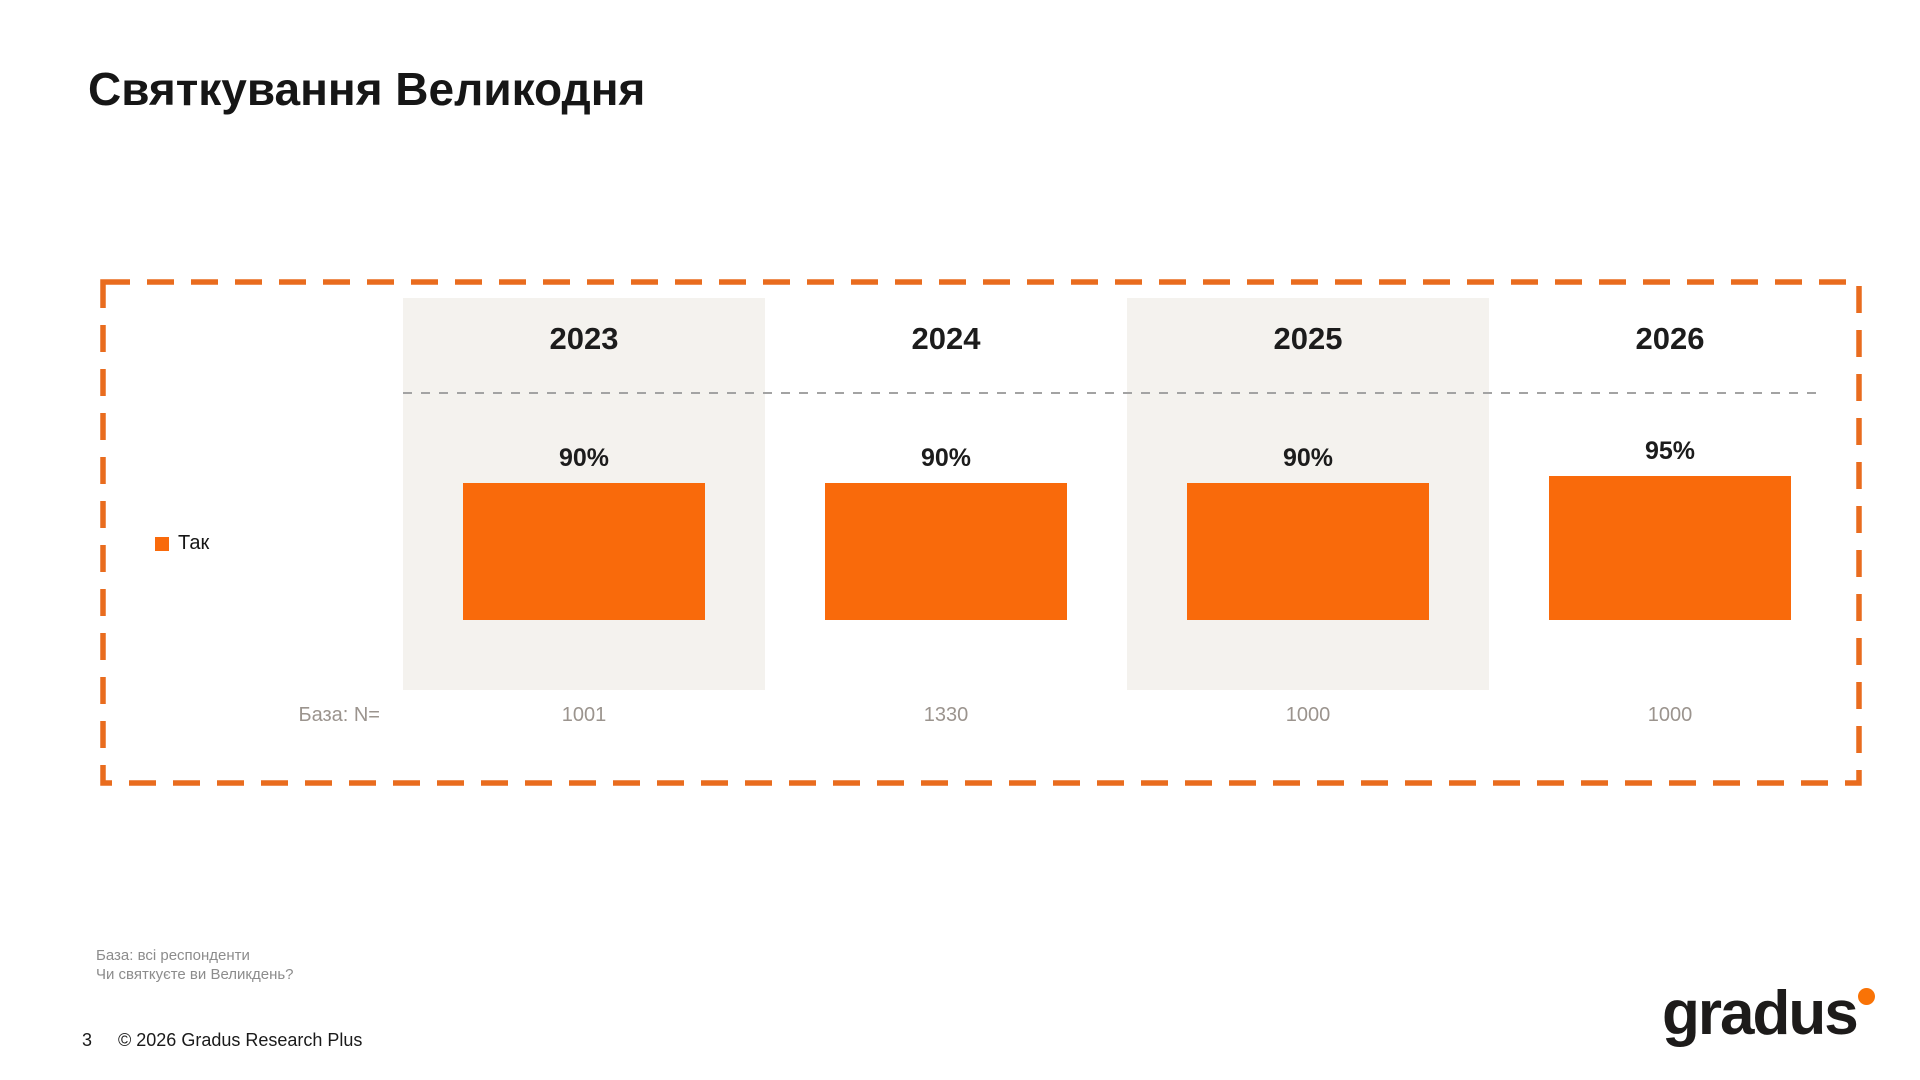 This screenshot has width=1920, height=1080. I want to click on column-base-value: 1330, so click(946, 715).